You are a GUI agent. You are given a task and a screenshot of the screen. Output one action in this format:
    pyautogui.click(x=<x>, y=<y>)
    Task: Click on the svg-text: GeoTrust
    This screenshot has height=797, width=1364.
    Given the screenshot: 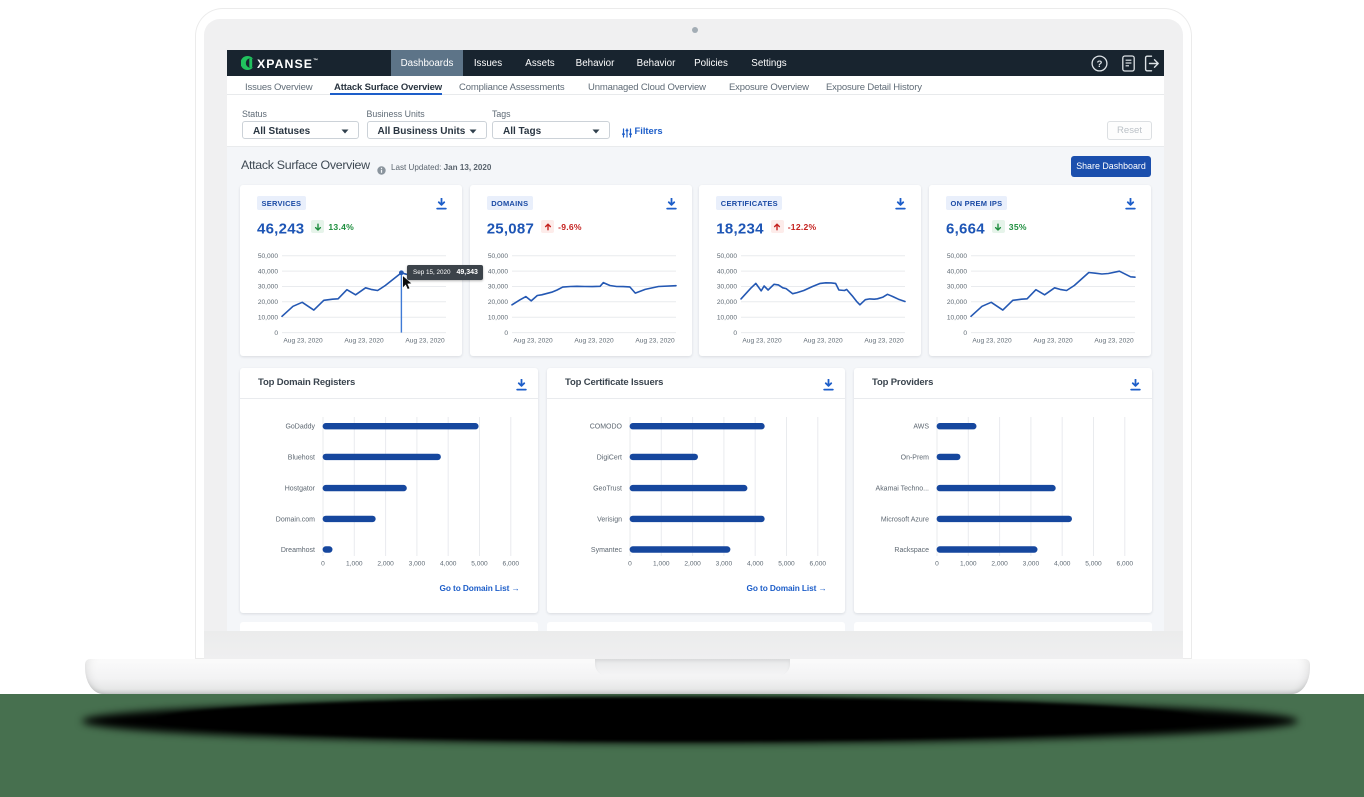 What is the action you would take?
    pyautogui.click(x=607, y=489)
    